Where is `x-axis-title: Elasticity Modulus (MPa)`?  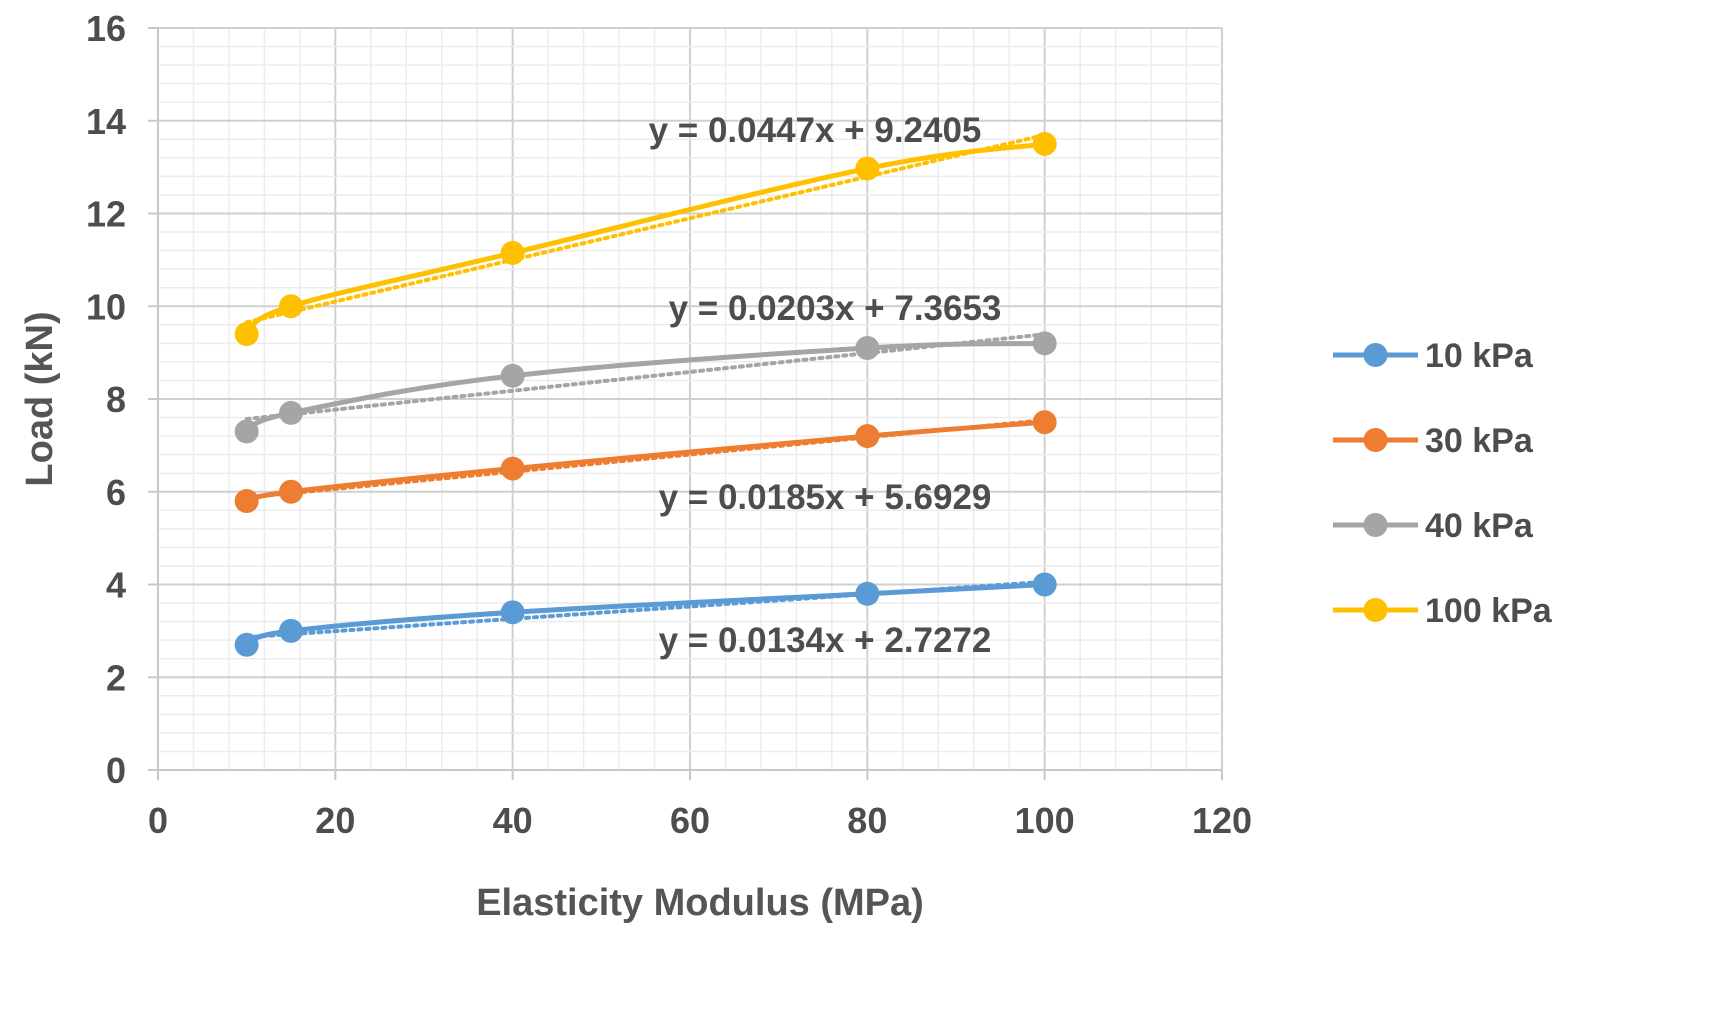
x-axis-title: Elasticity Modulus (MPa) is located at coordinates (700, 903).